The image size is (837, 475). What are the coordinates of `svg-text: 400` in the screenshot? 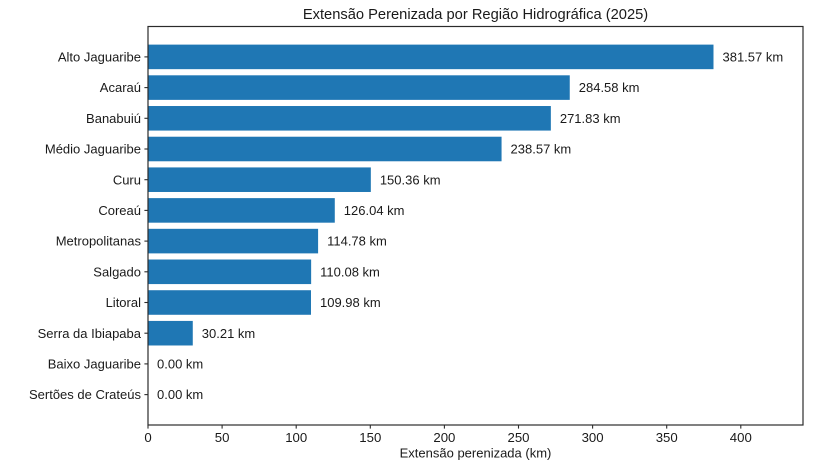 It's located at (741, 437).